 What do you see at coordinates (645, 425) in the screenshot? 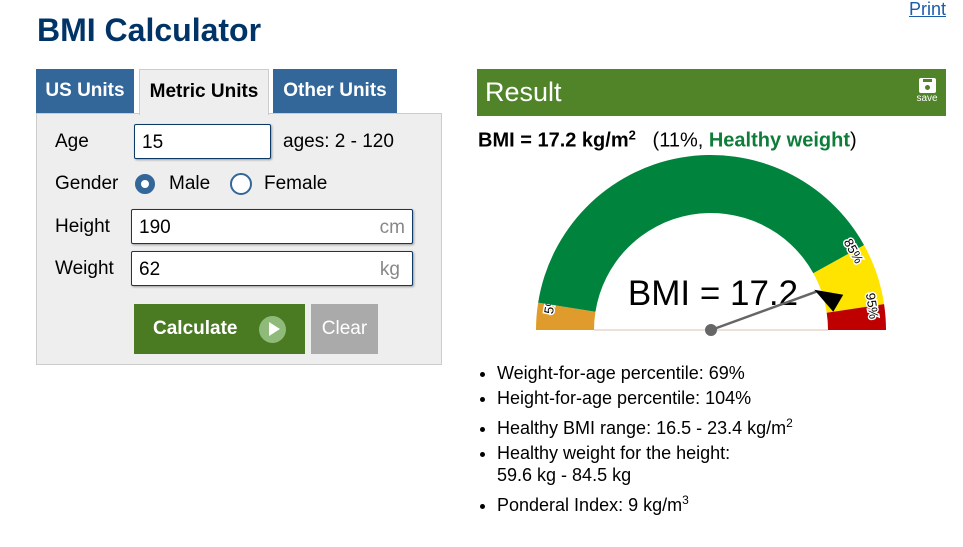
I see `list-item: Healthy BMI range: 16.5 - 23.4 kg/m2` at bounding box center [645, 425].